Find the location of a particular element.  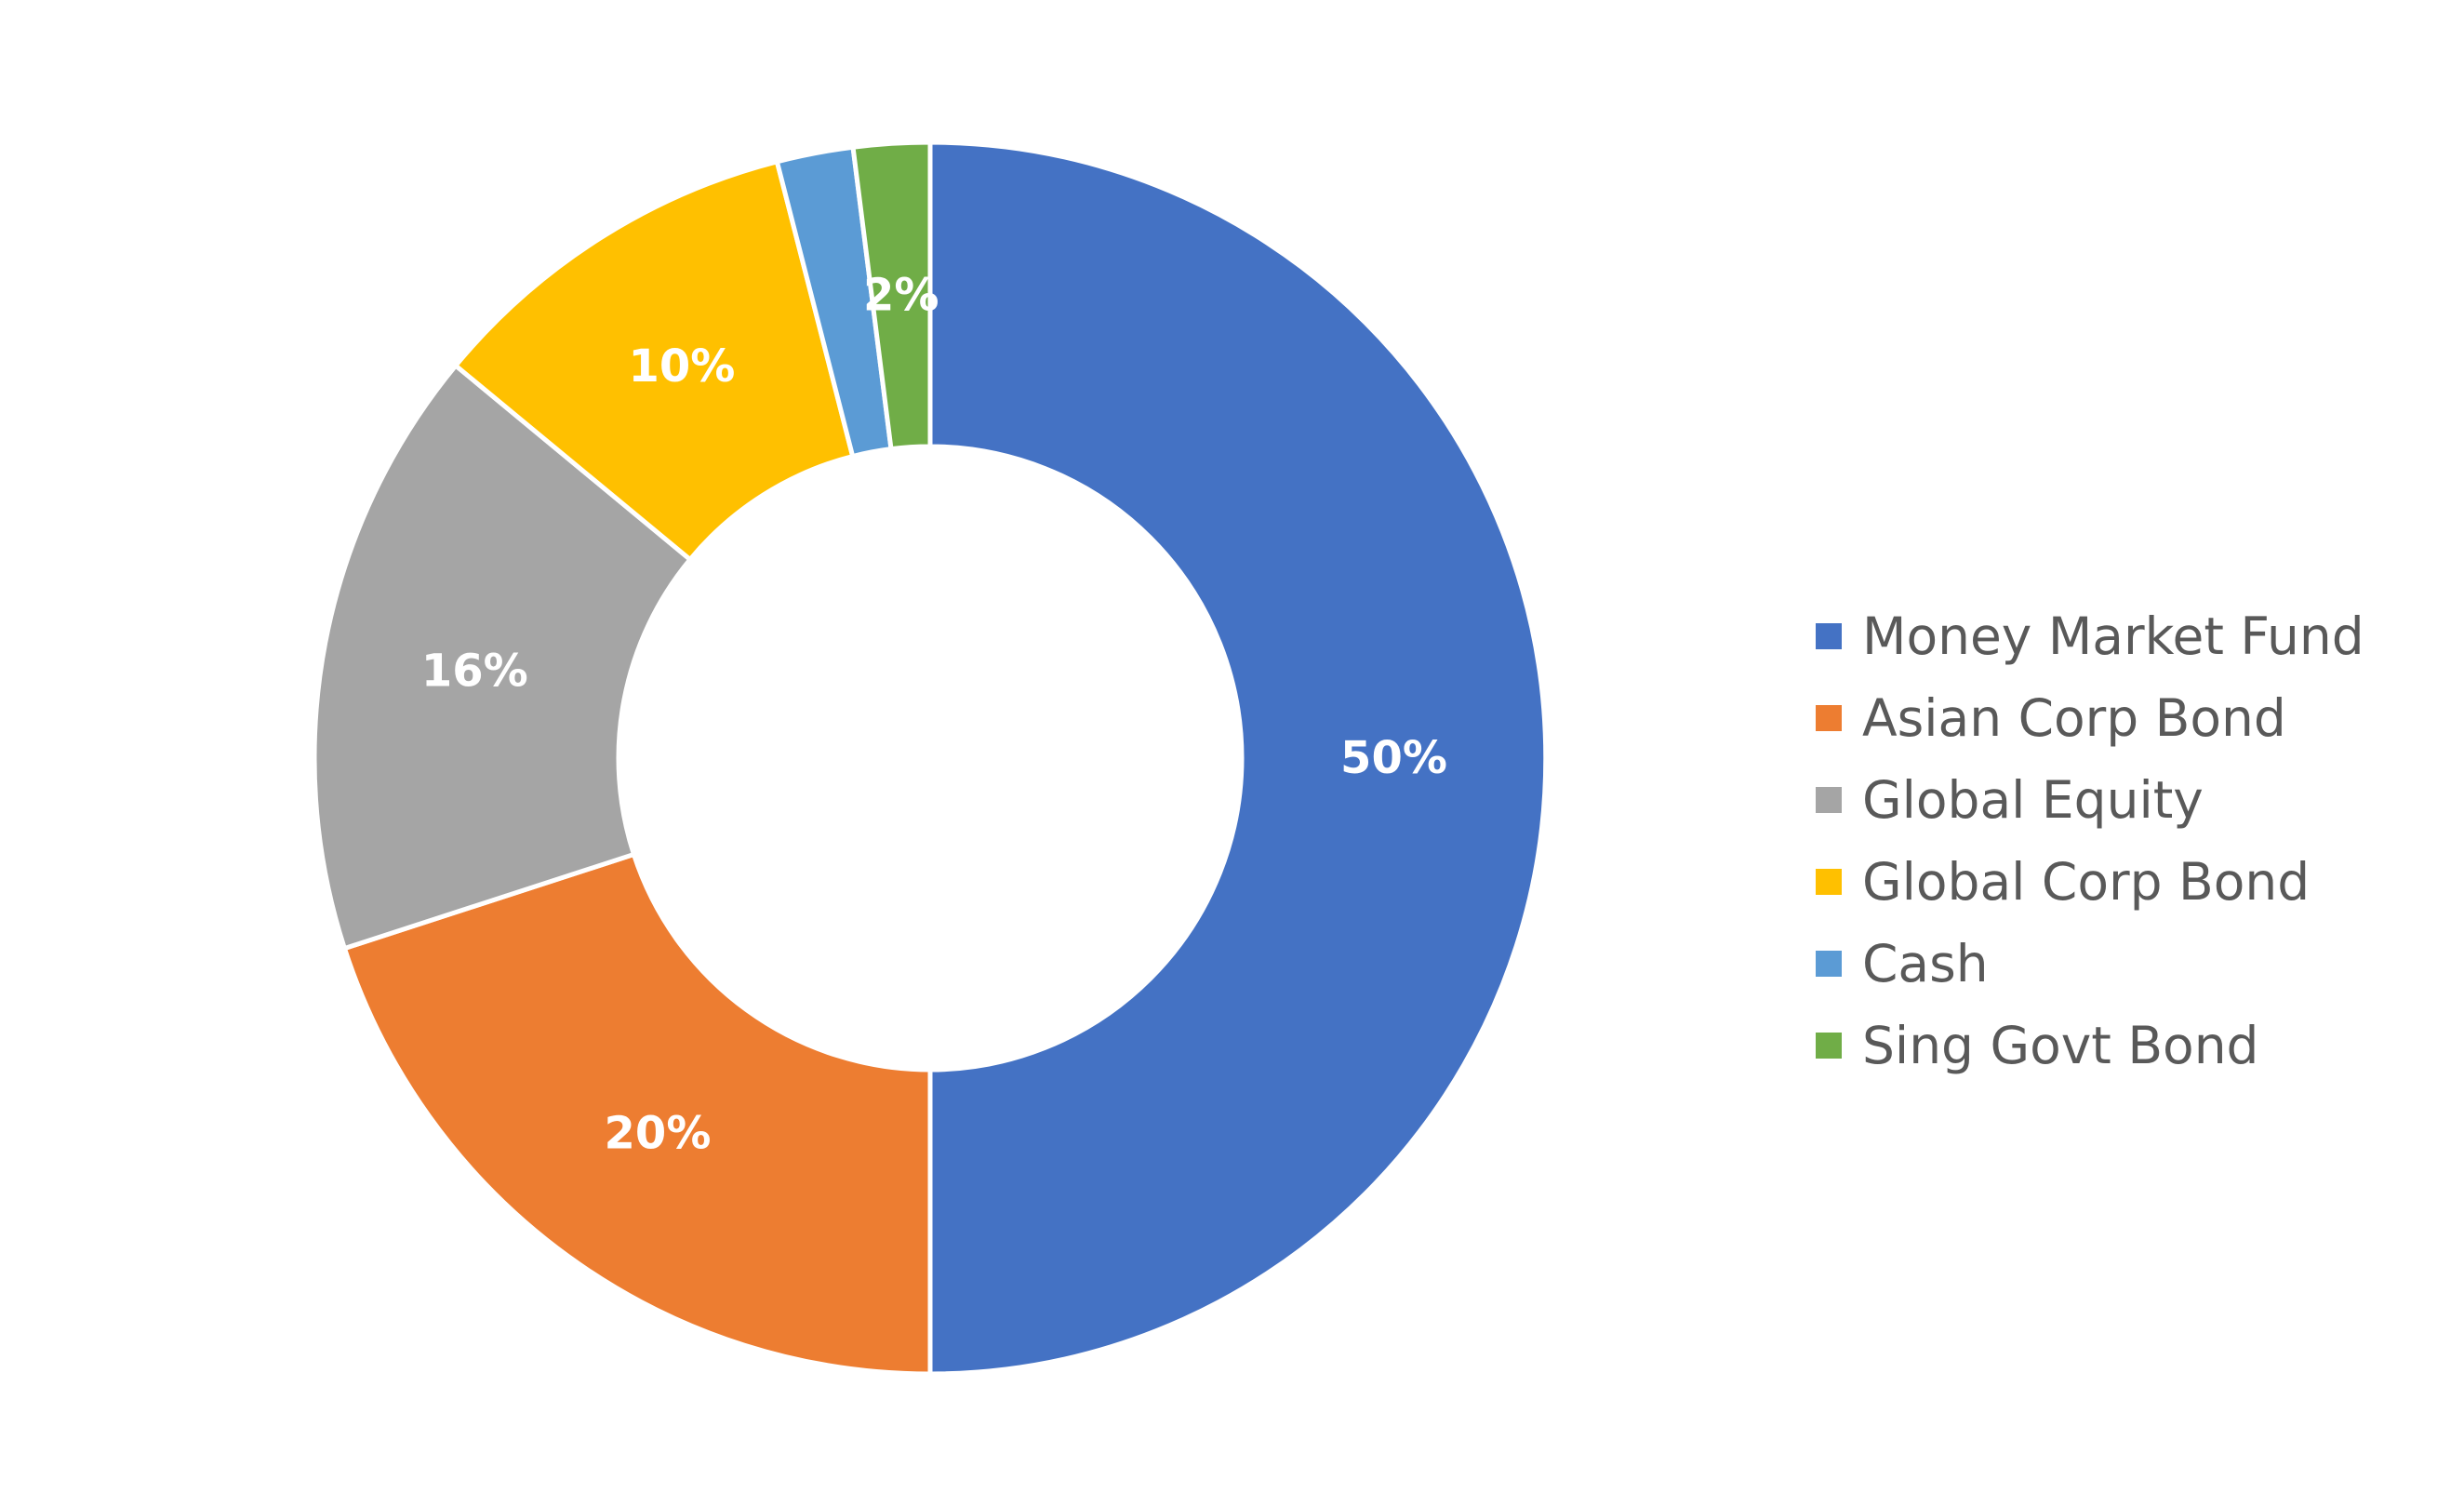

legend-item-global-equity: Global Equity is located at coordinates (2090, 800).